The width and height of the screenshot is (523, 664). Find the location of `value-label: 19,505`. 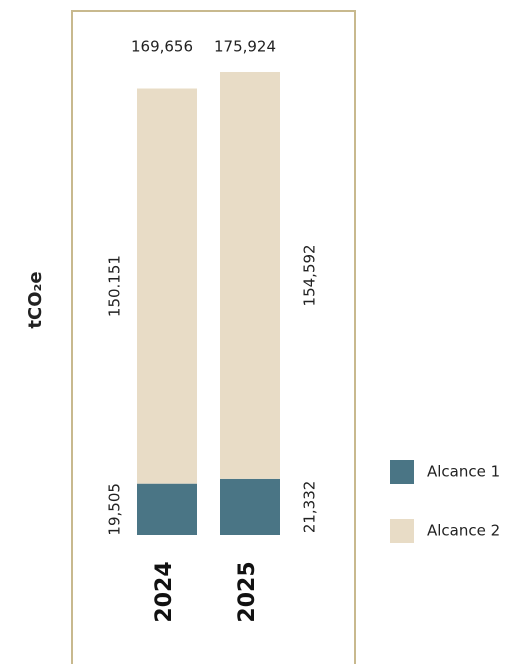

value-label: 19,505 is located at coordinates (115, 509).